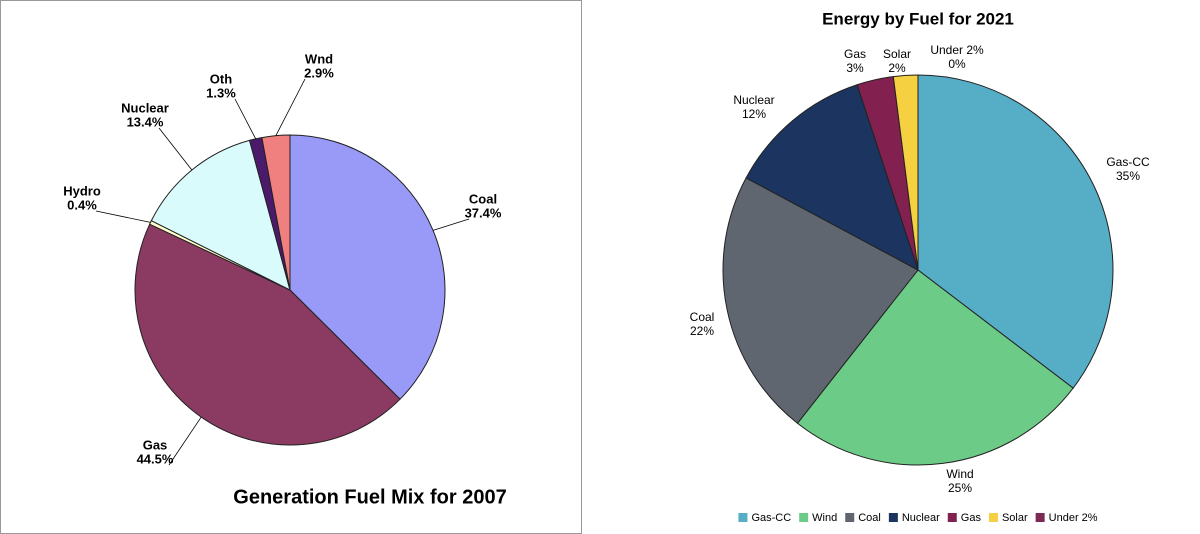 This screenshot has width=1200, height=534. I want to click on legend-label: Nuclear, so click(921, 518).